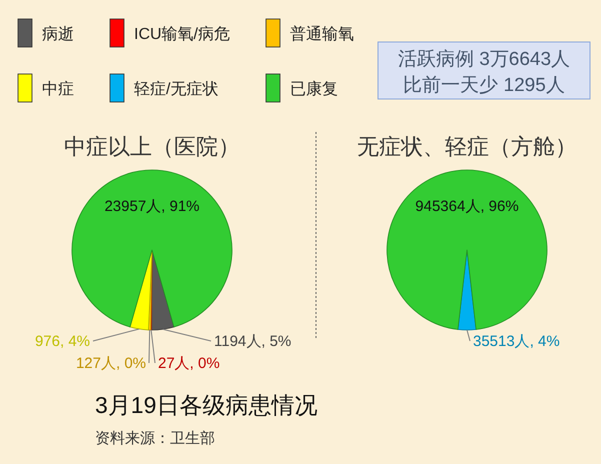  Describe the element at coordinates (467, 146) in the screenshot. I see `title: 无症状、轻症（方舱）` at that location.